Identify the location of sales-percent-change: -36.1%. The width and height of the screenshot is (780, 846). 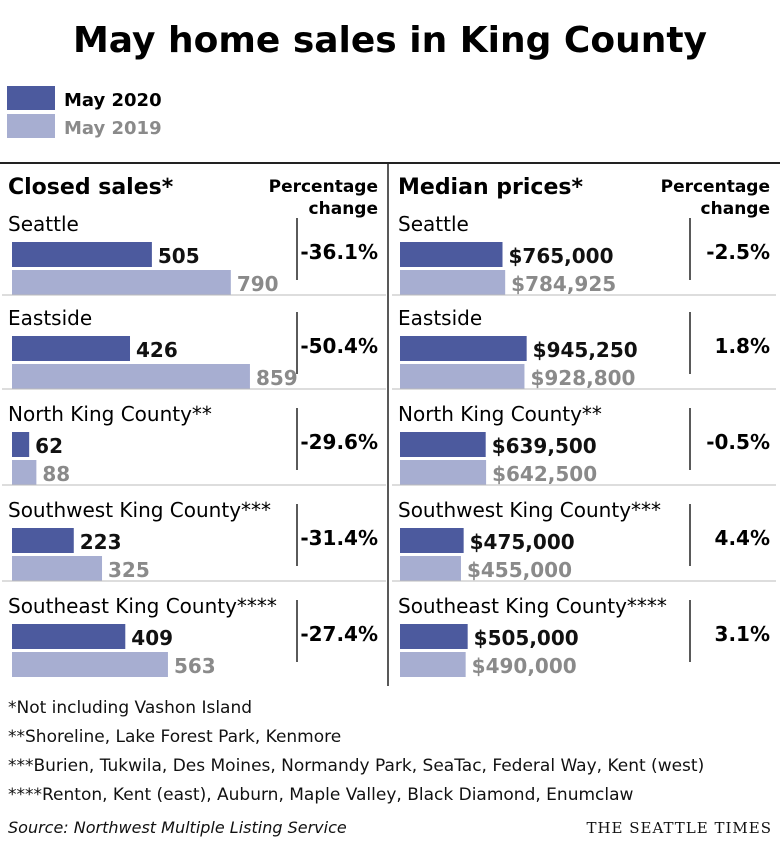
(339, 252).